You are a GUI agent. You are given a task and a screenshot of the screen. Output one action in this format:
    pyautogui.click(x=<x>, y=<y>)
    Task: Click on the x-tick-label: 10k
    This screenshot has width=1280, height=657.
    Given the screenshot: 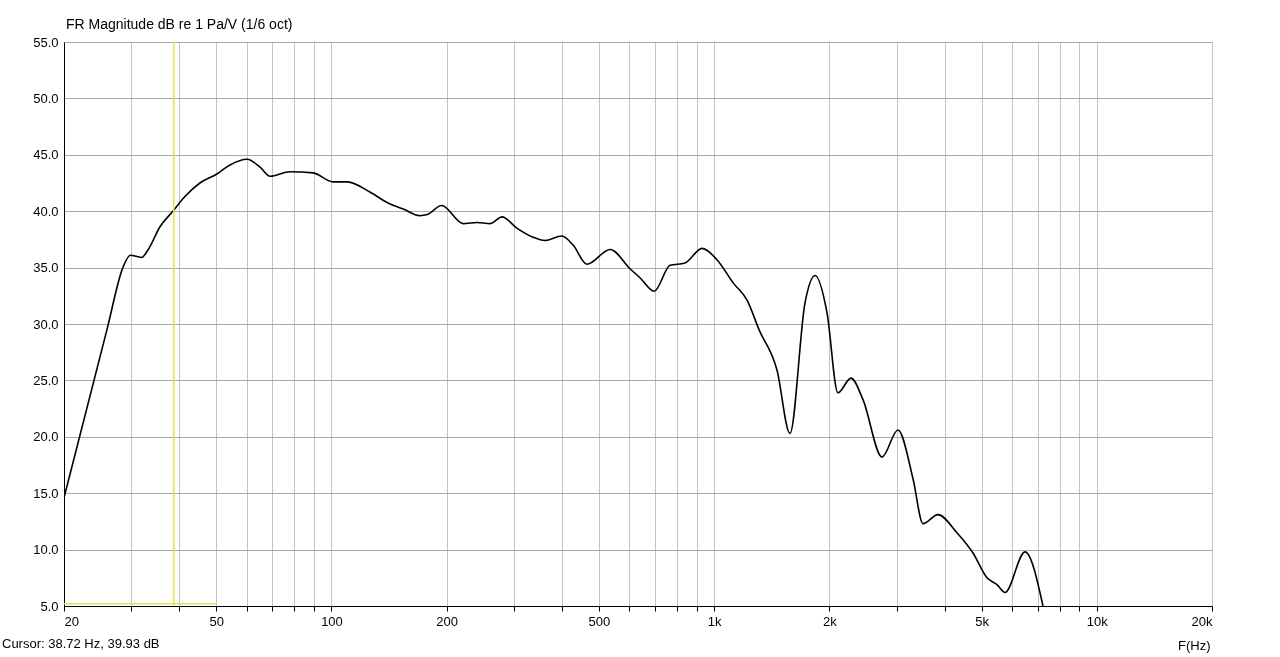 What is the action you would take?
    pyautogui.click(x=1097, y=621)
    